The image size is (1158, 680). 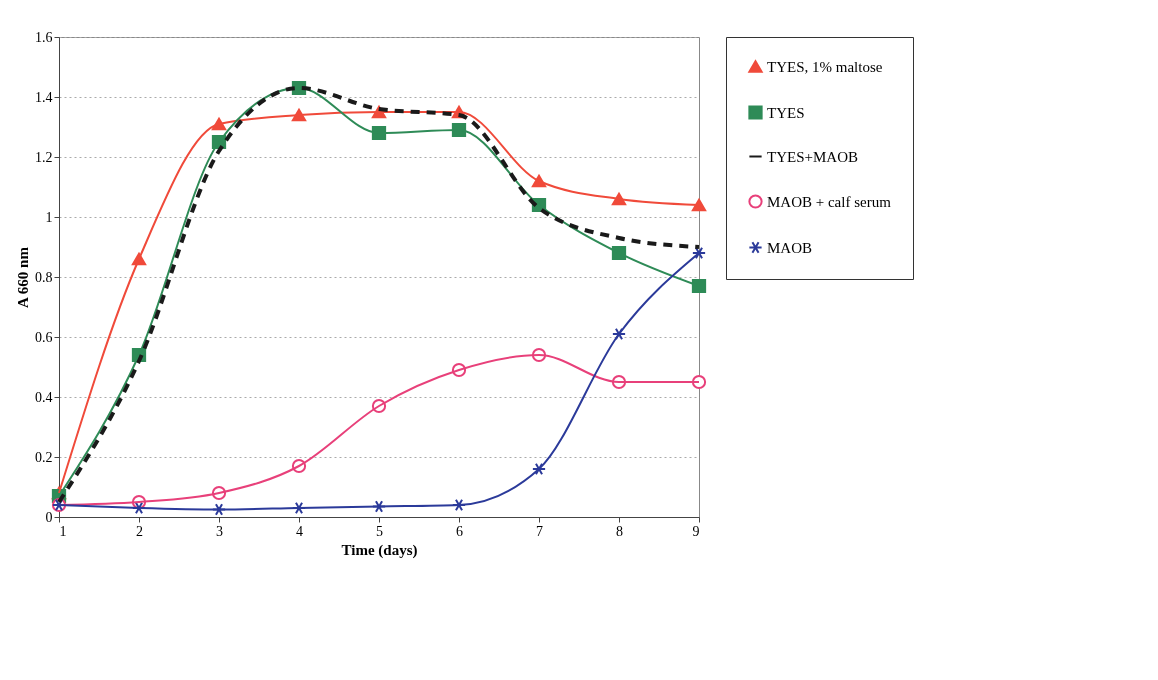 What do you see at coordinates (459, 531) in the screenshot?
I see `x-tick-label: 6` at bounding box center [459, 531].